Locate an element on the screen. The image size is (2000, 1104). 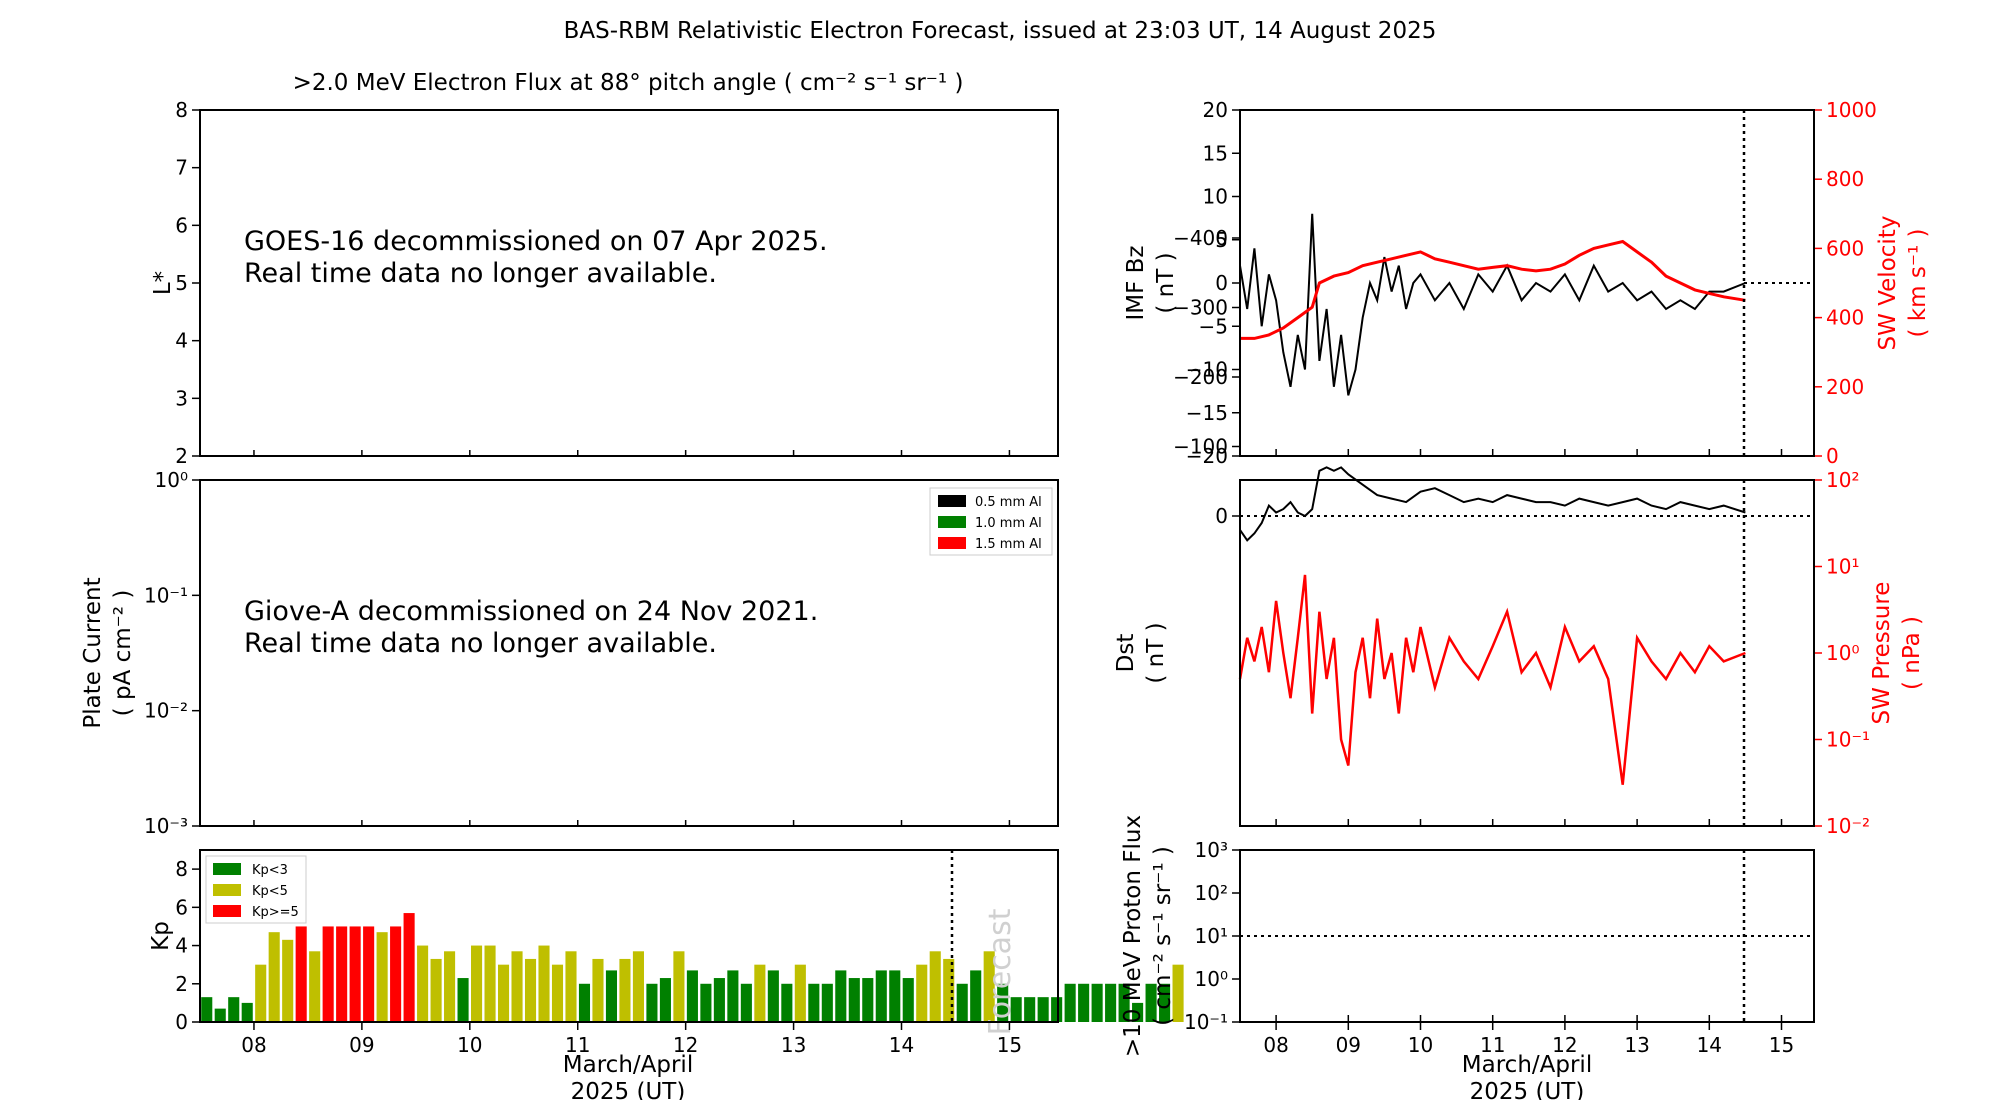
sw-pressure-series is located at coordinates (1492, 679).